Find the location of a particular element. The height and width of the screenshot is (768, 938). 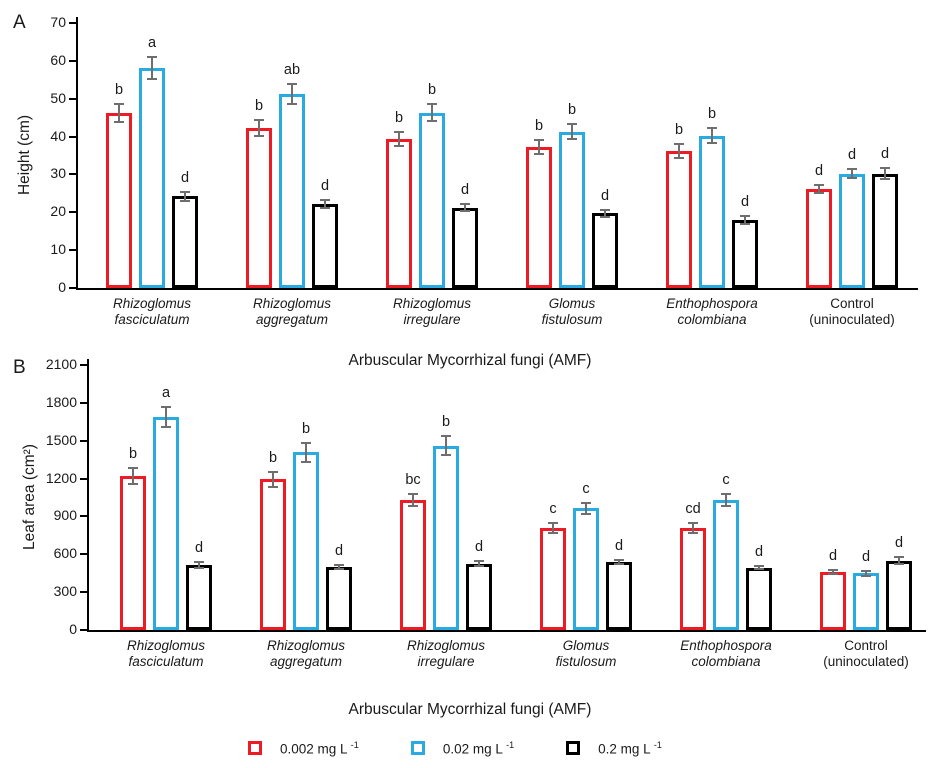

category-label-line2: irregulare is located at coordinates (432, 319).